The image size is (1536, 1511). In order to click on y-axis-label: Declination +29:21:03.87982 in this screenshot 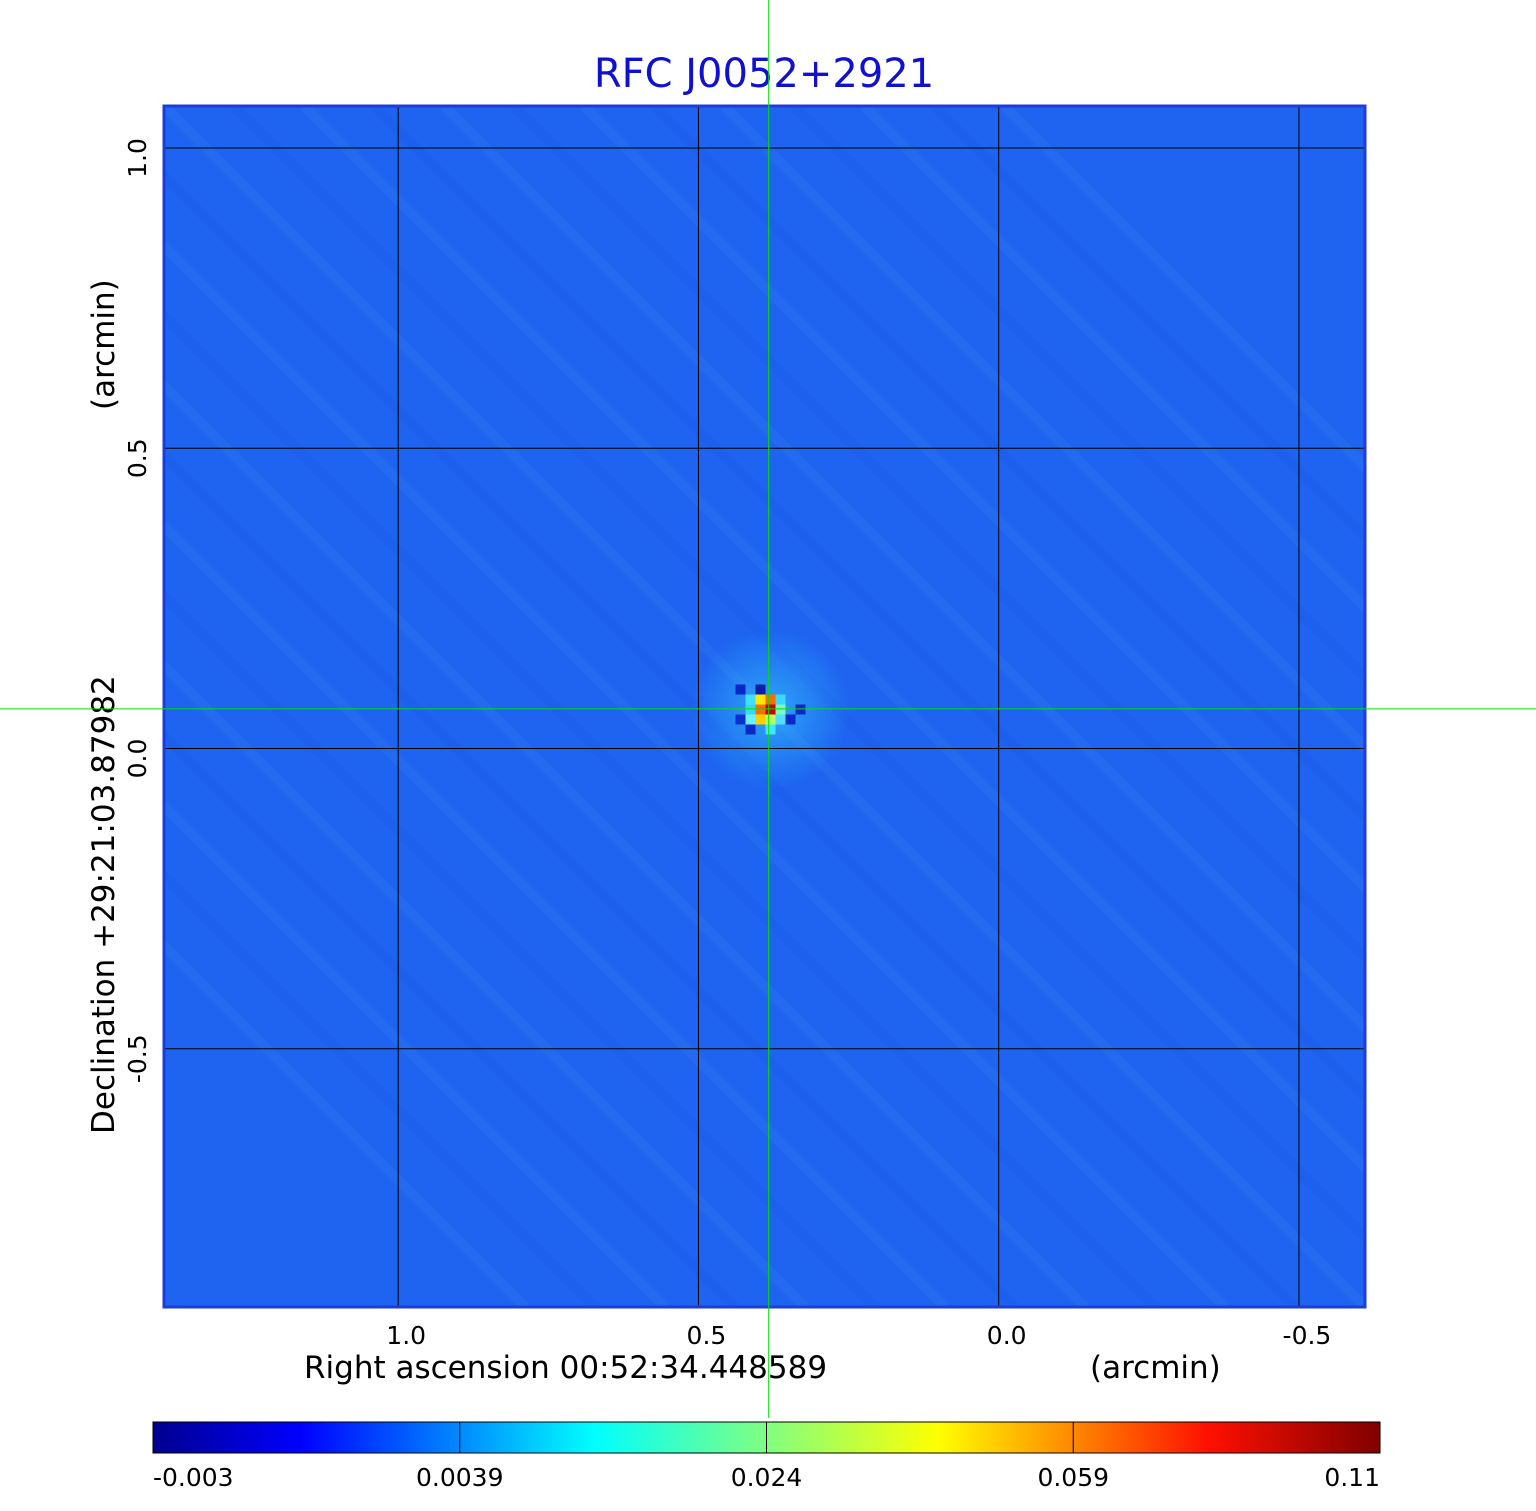, I will do `click(104, 904)`.